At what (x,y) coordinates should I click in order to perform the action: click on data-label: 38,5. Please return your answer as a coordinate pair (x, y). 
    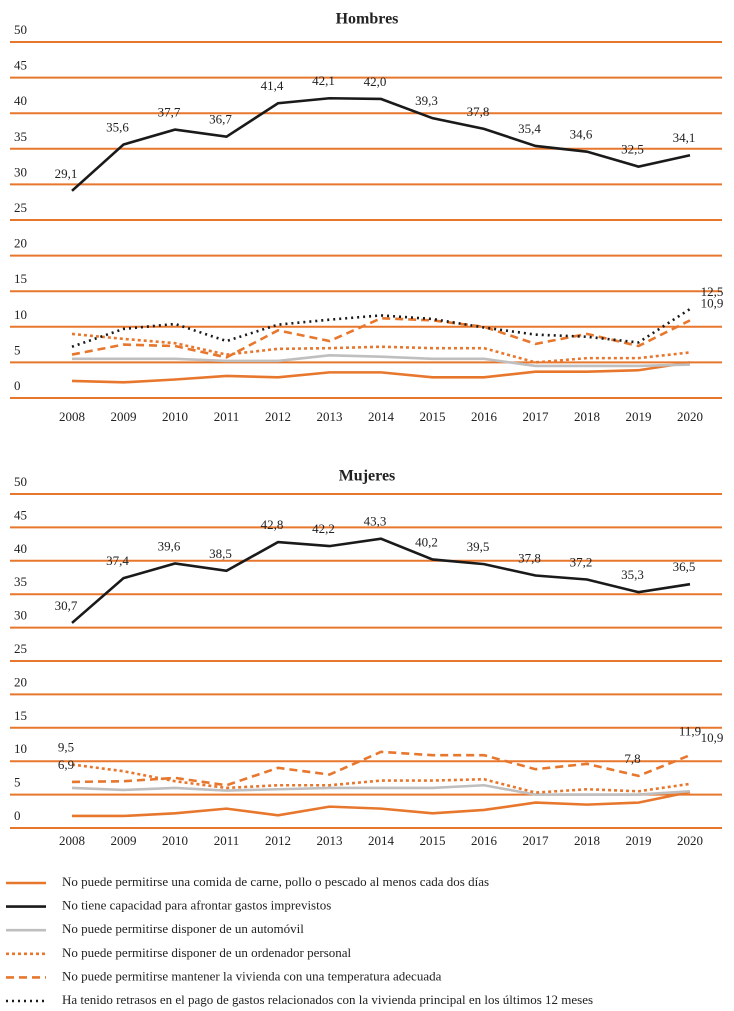
    Looking at the image, I should click on (220, 553).